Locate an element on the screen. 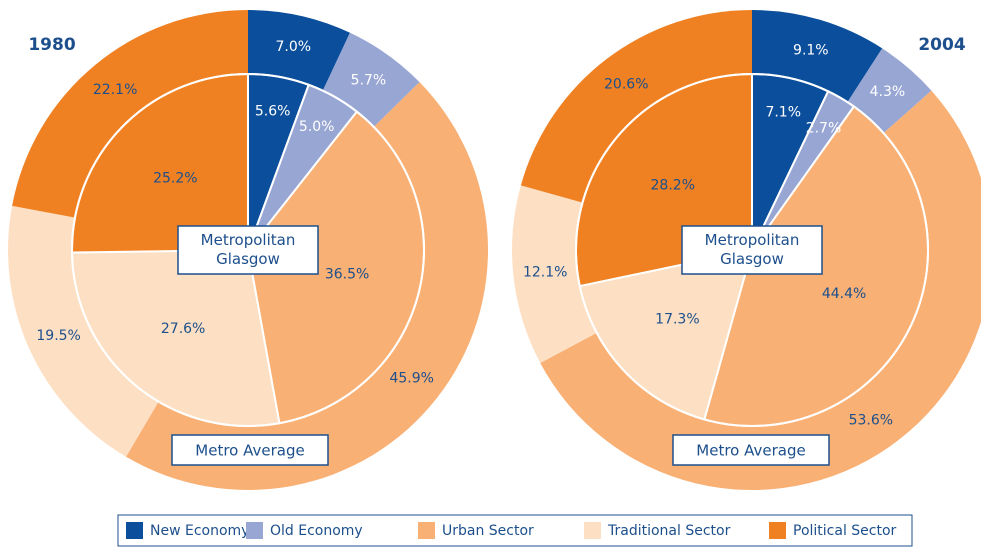 Image resolution: width=981 pixels, height=551 pixels. legend-label: Old Economy is located at coordinates (316, 531).